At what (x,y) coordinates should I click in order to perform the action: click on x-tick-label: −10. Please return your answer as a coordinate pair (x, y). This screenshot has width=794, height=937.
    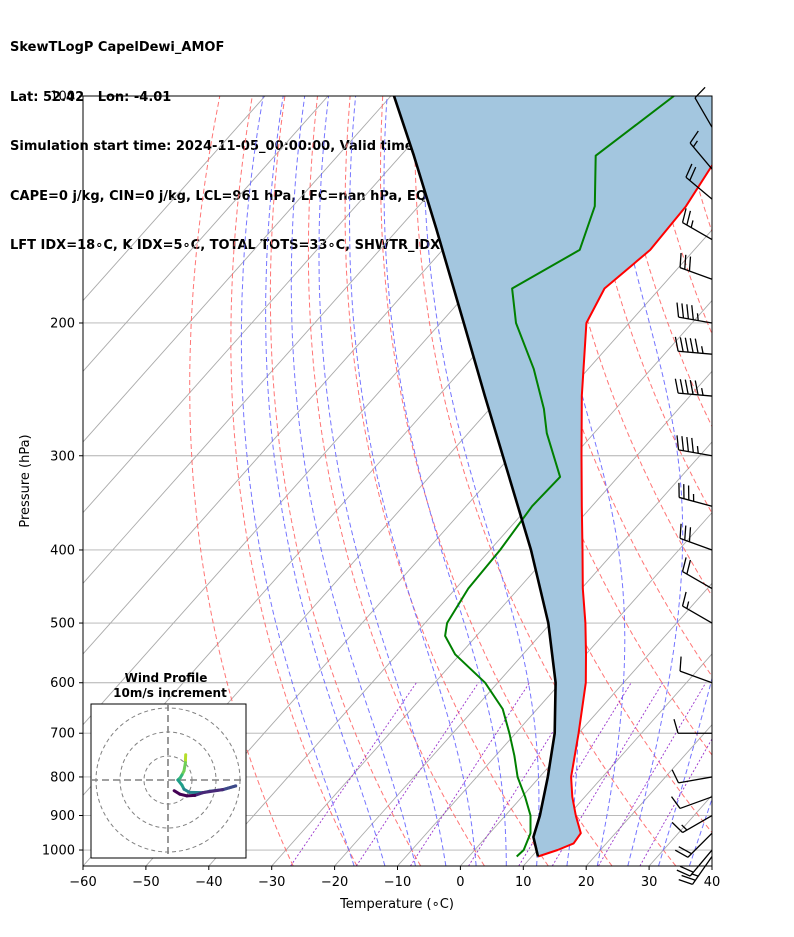
    Looking at the image, I should click on (397, 882).